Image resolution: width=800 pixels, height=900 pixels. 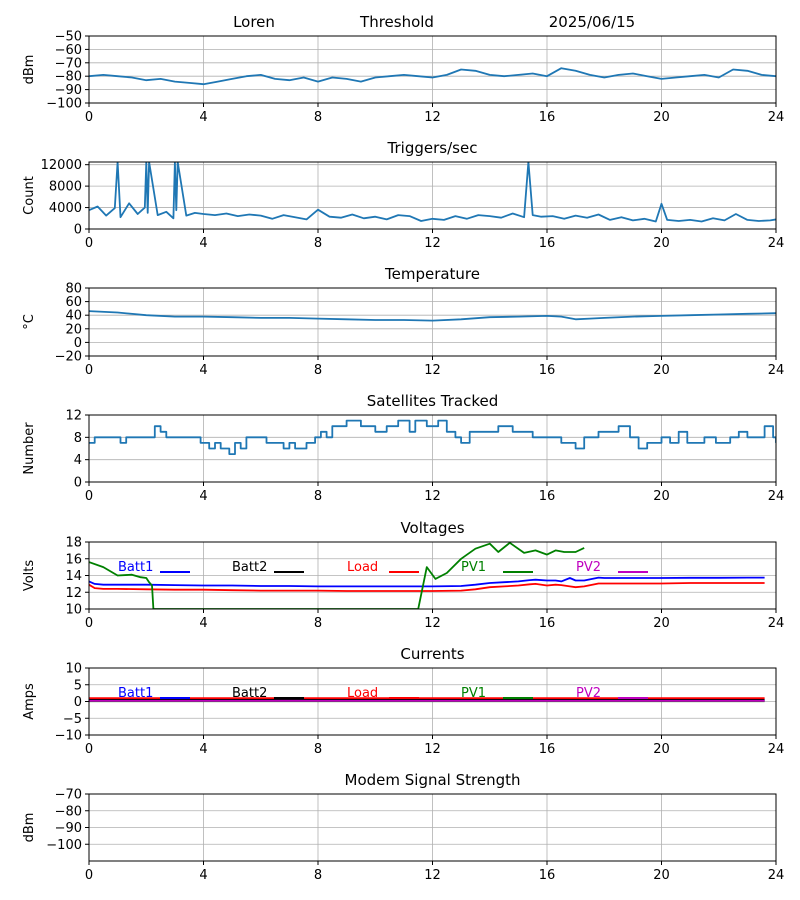 I want to click on header-station: Loren, so click(x=254, y=22).